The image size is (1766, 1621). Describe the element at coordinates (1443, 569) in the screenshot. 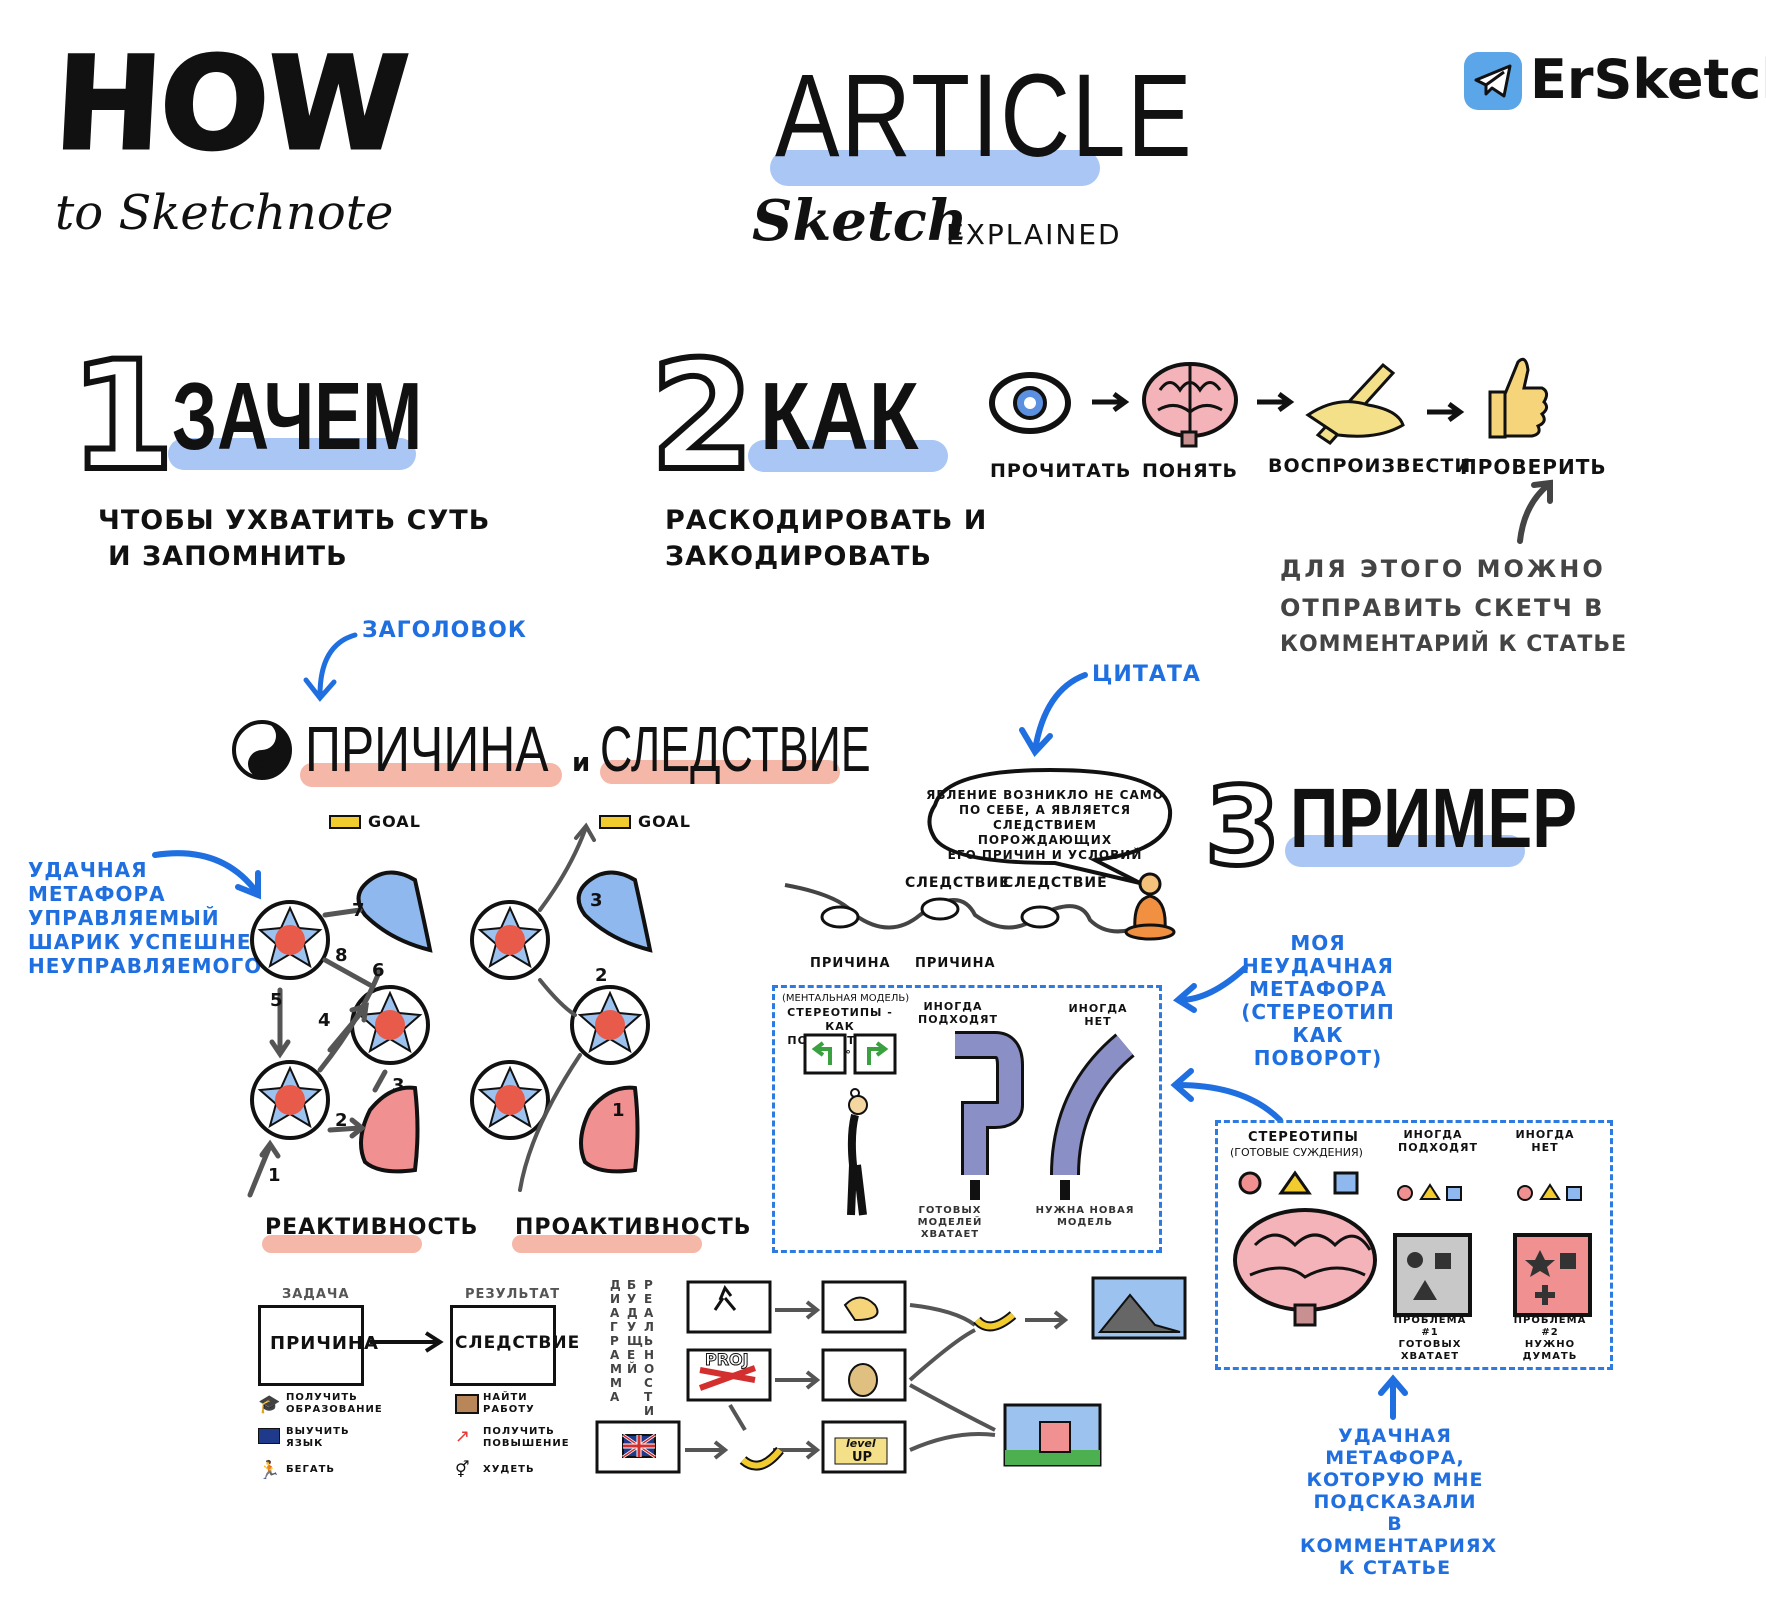

I see `check-note-line1: ДЛЯ ЭТОГО МОЖНО` at that location.